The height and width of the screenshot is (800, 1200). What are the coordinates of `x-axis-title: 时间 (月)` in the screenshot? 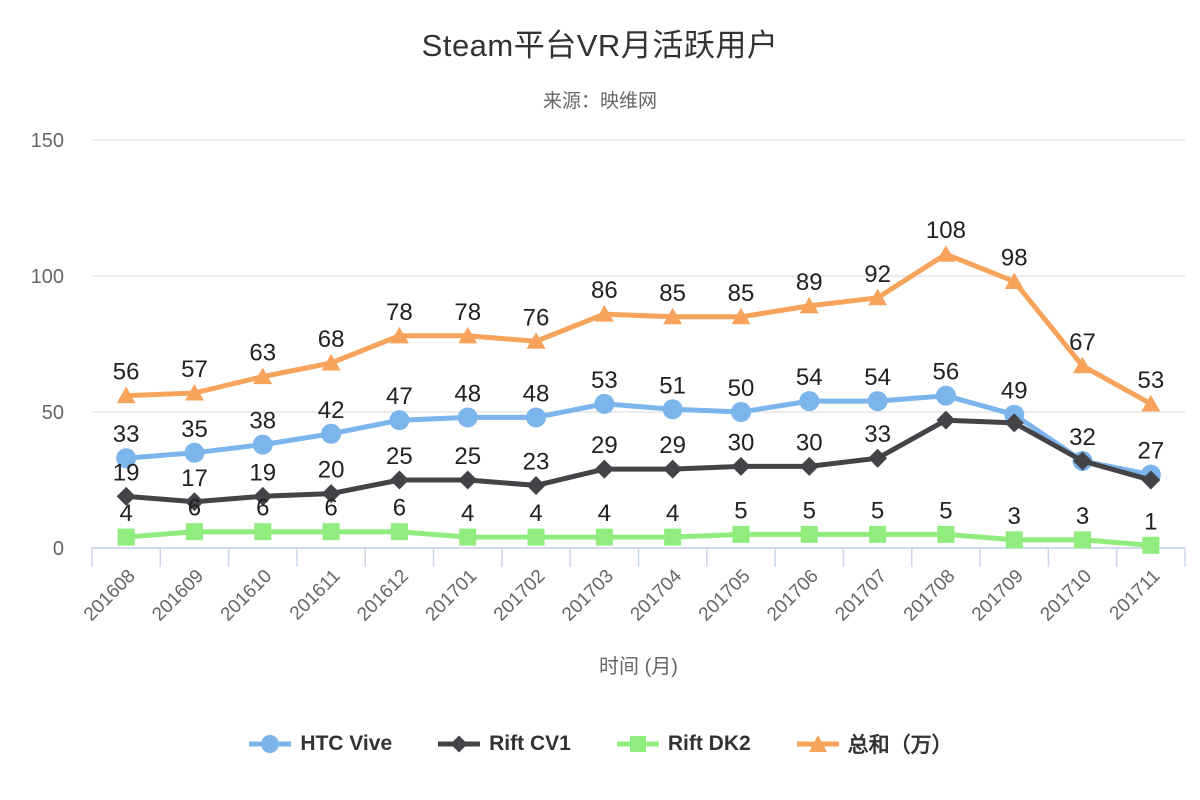 It's located at (638, 666).